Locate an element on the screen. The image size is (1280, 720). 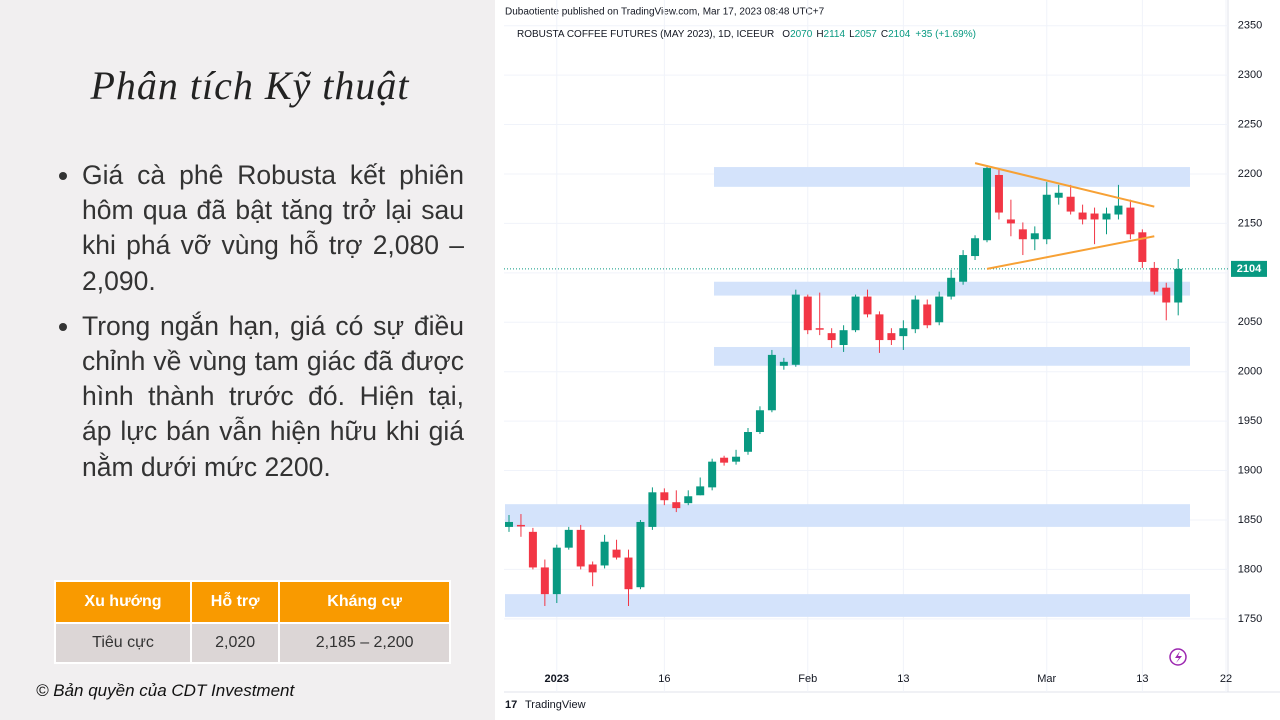
y-tick-label: 2350 is located at coordinates (1250, 26).